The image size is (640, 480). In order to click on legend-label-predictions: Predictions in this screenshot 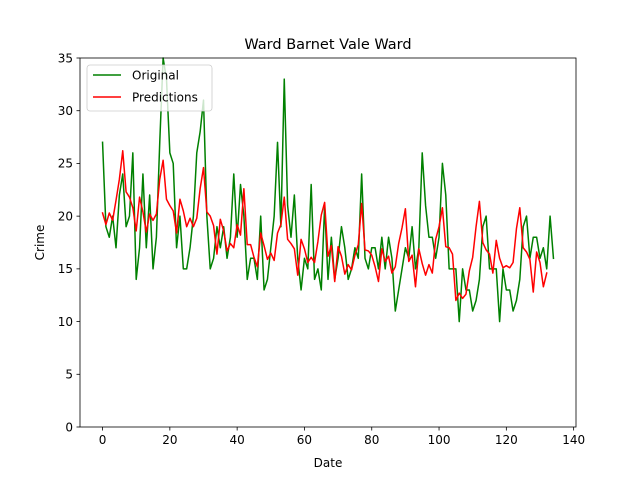, I will do `click(165, 98)`.